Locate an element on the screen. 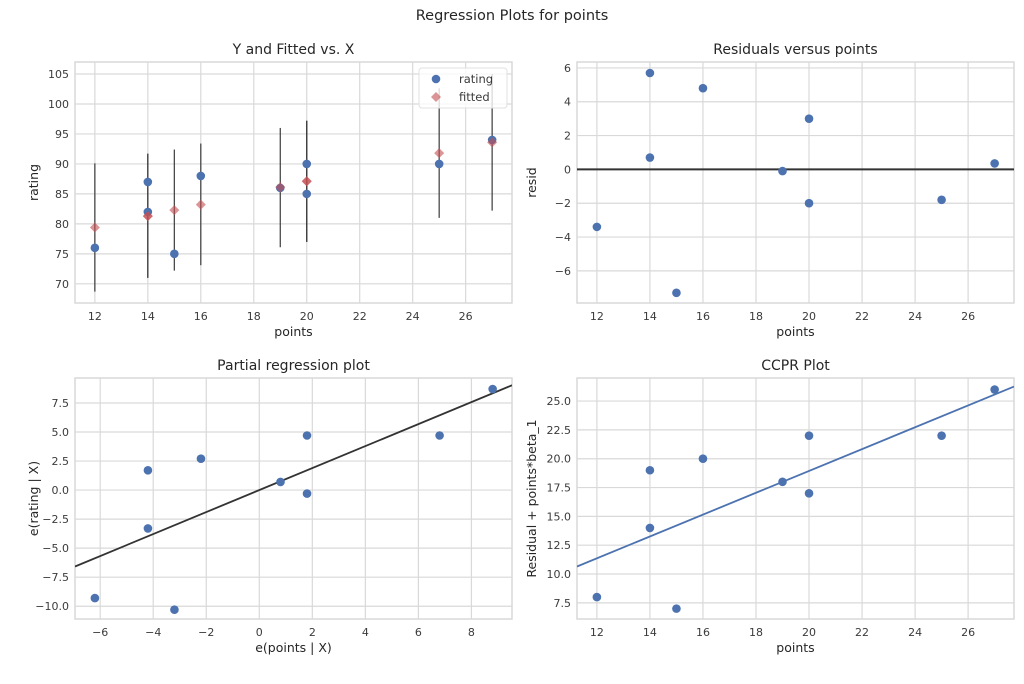 The image size is (1024, 684). y-tick-label: 5.0 is located at coordinates (61, 432).